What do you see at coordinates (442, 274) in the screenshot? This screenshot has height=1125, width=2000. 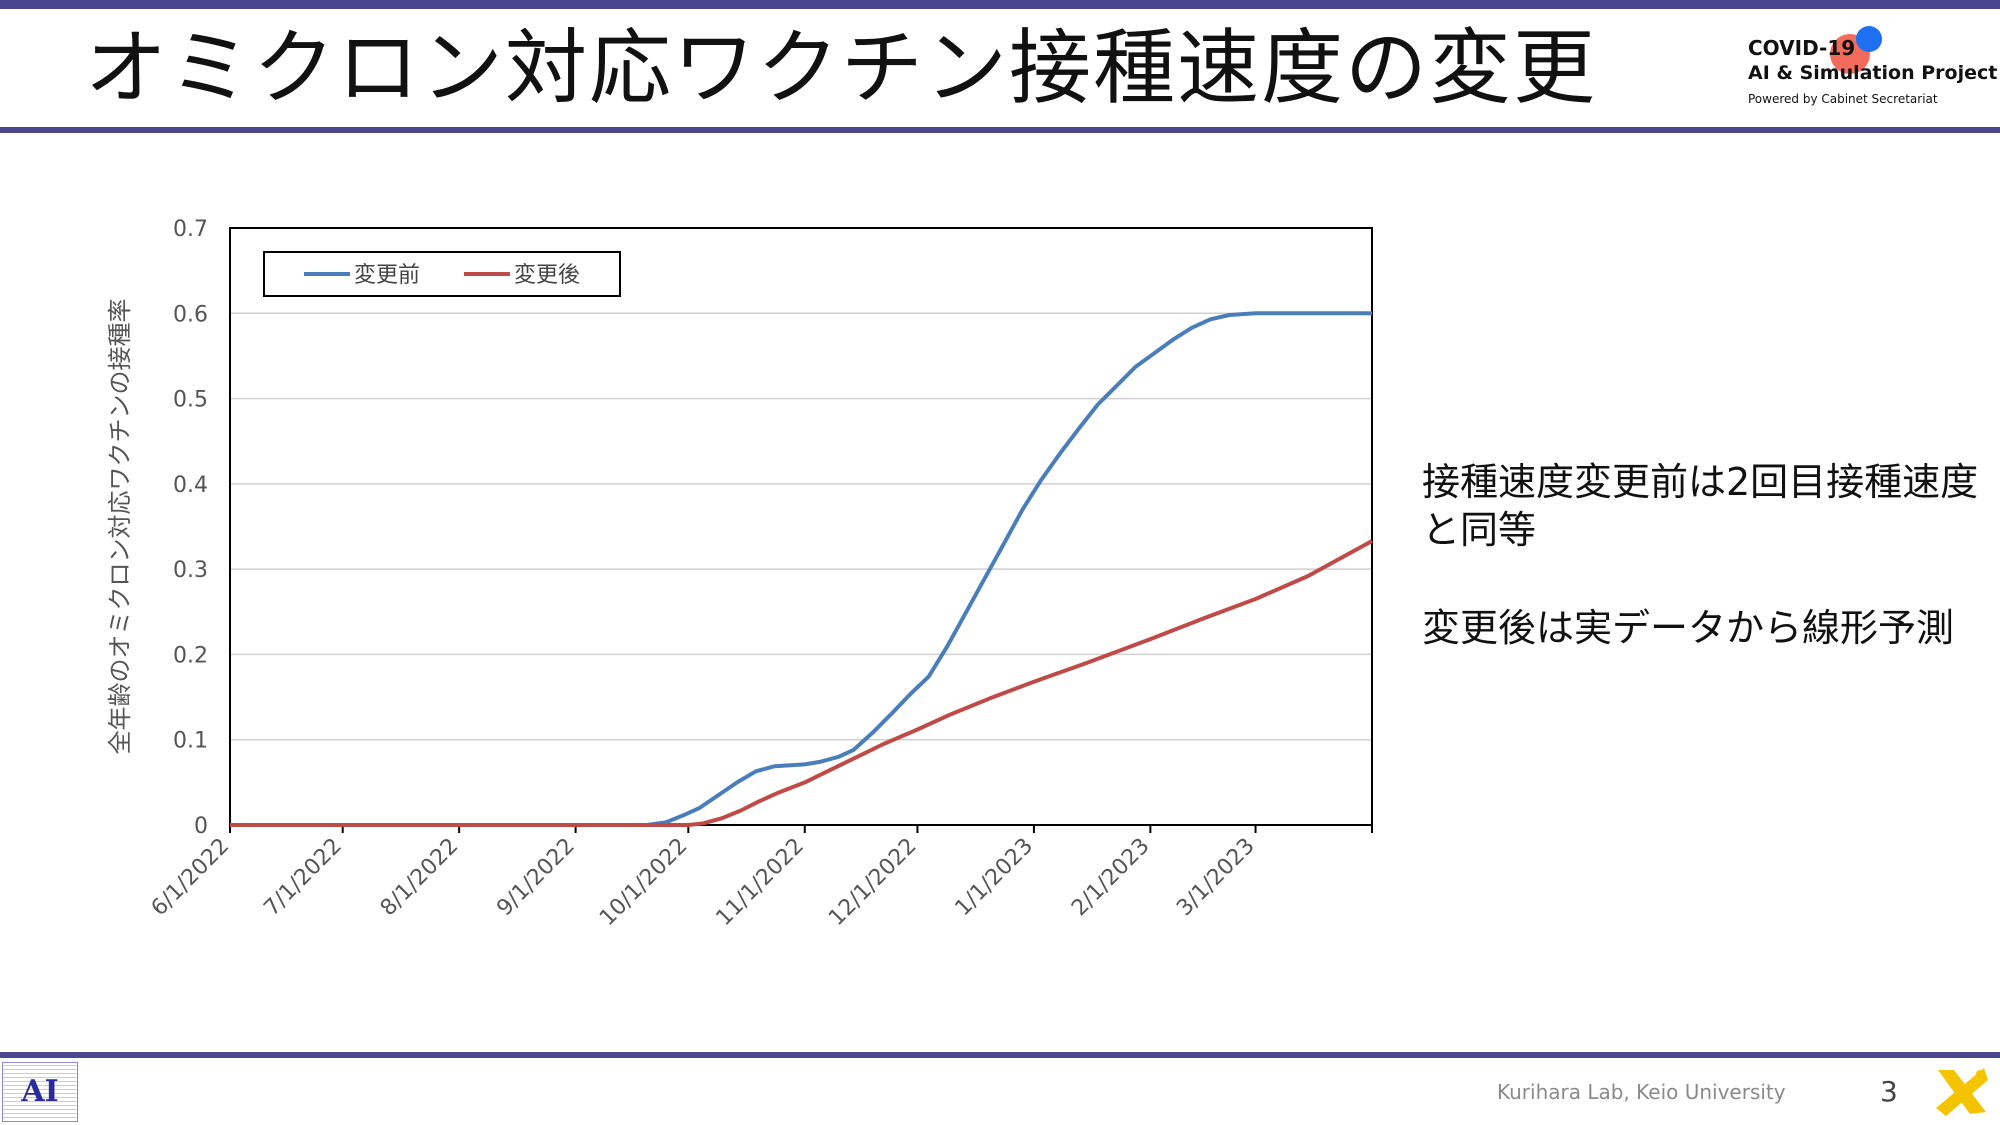 I see `chart-legend: 変更前 変更後` at bounding box center [442, 274].